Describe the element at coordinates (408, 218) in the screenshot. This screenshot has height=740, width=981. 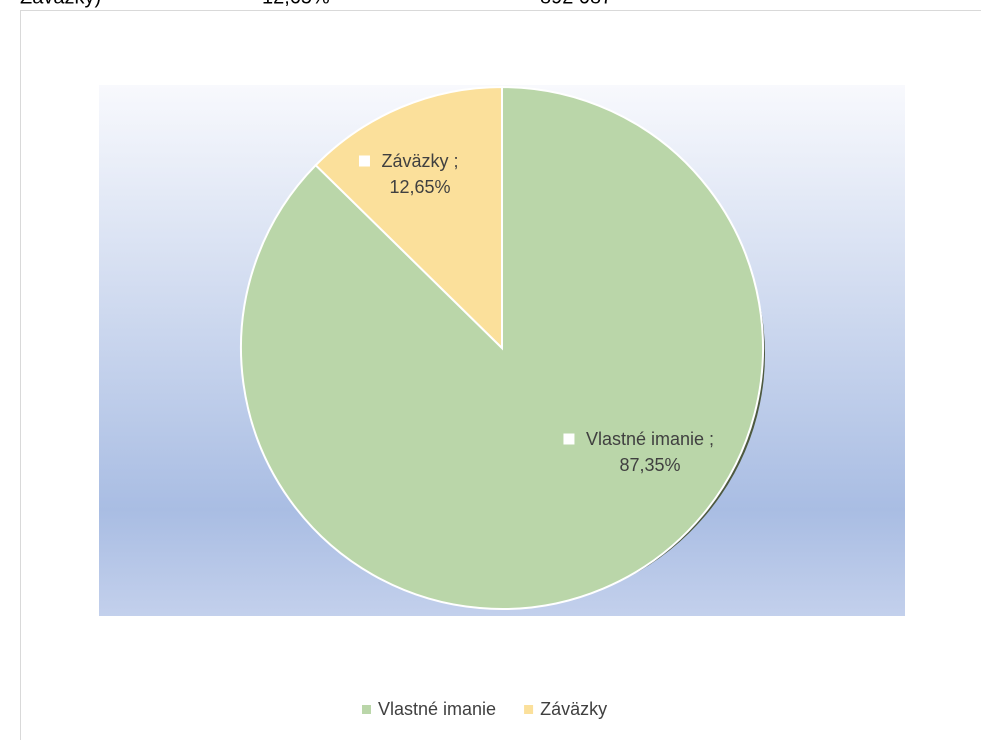
I see `pie-slice` at that location.